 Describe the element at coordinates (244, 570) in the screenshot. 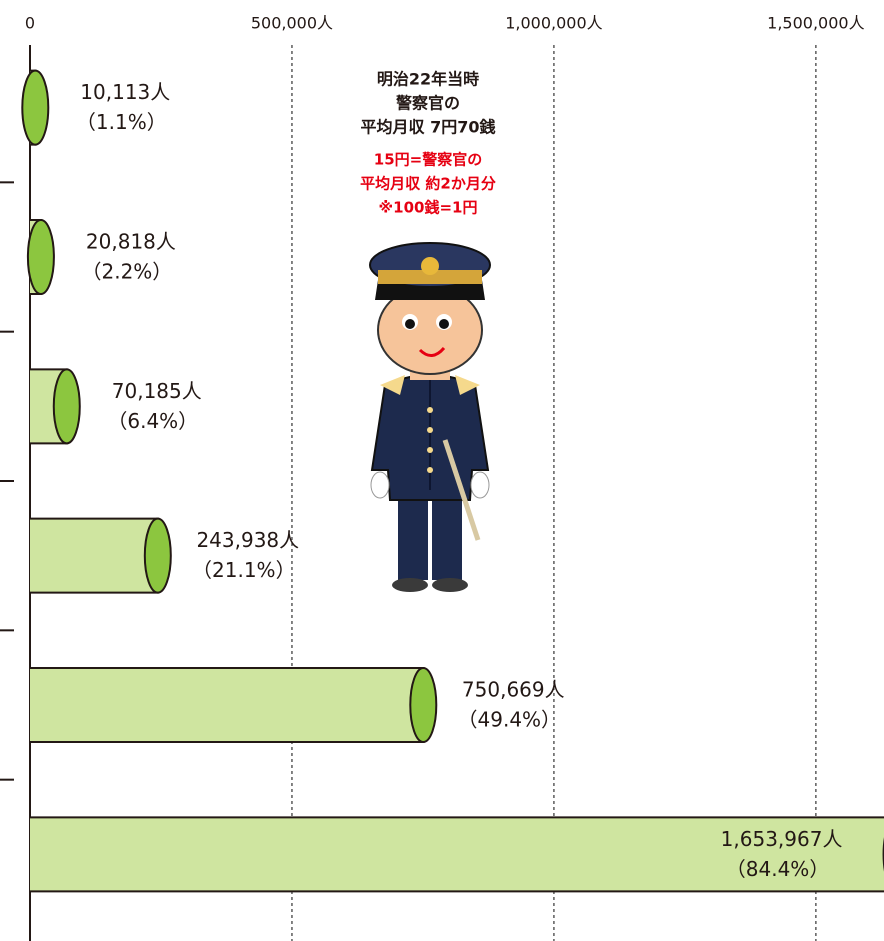

I see `percent-label: （21.1%）` at that location.